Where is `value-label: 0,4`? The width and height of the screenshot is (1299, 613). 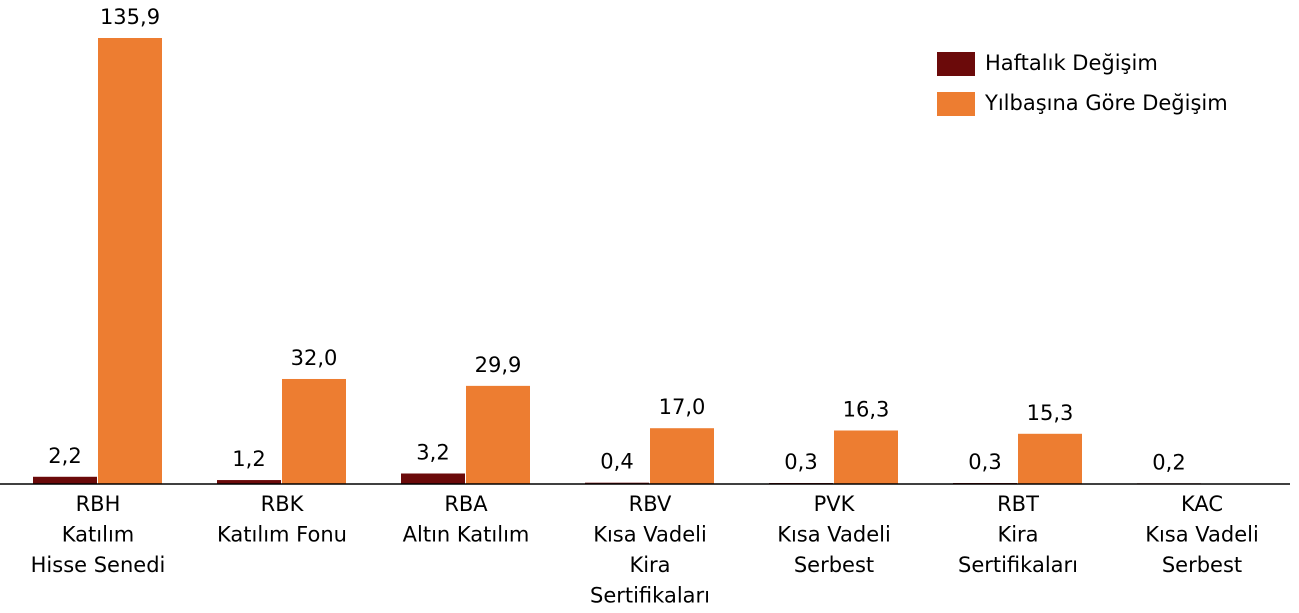
value-label: 0,4 is located at coordinates (616, 462).